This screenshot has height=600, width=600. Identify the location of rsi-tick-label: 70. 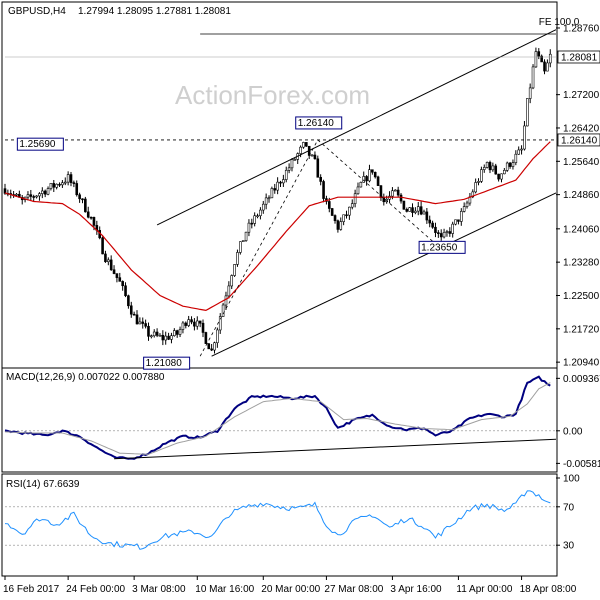
(569, 507).